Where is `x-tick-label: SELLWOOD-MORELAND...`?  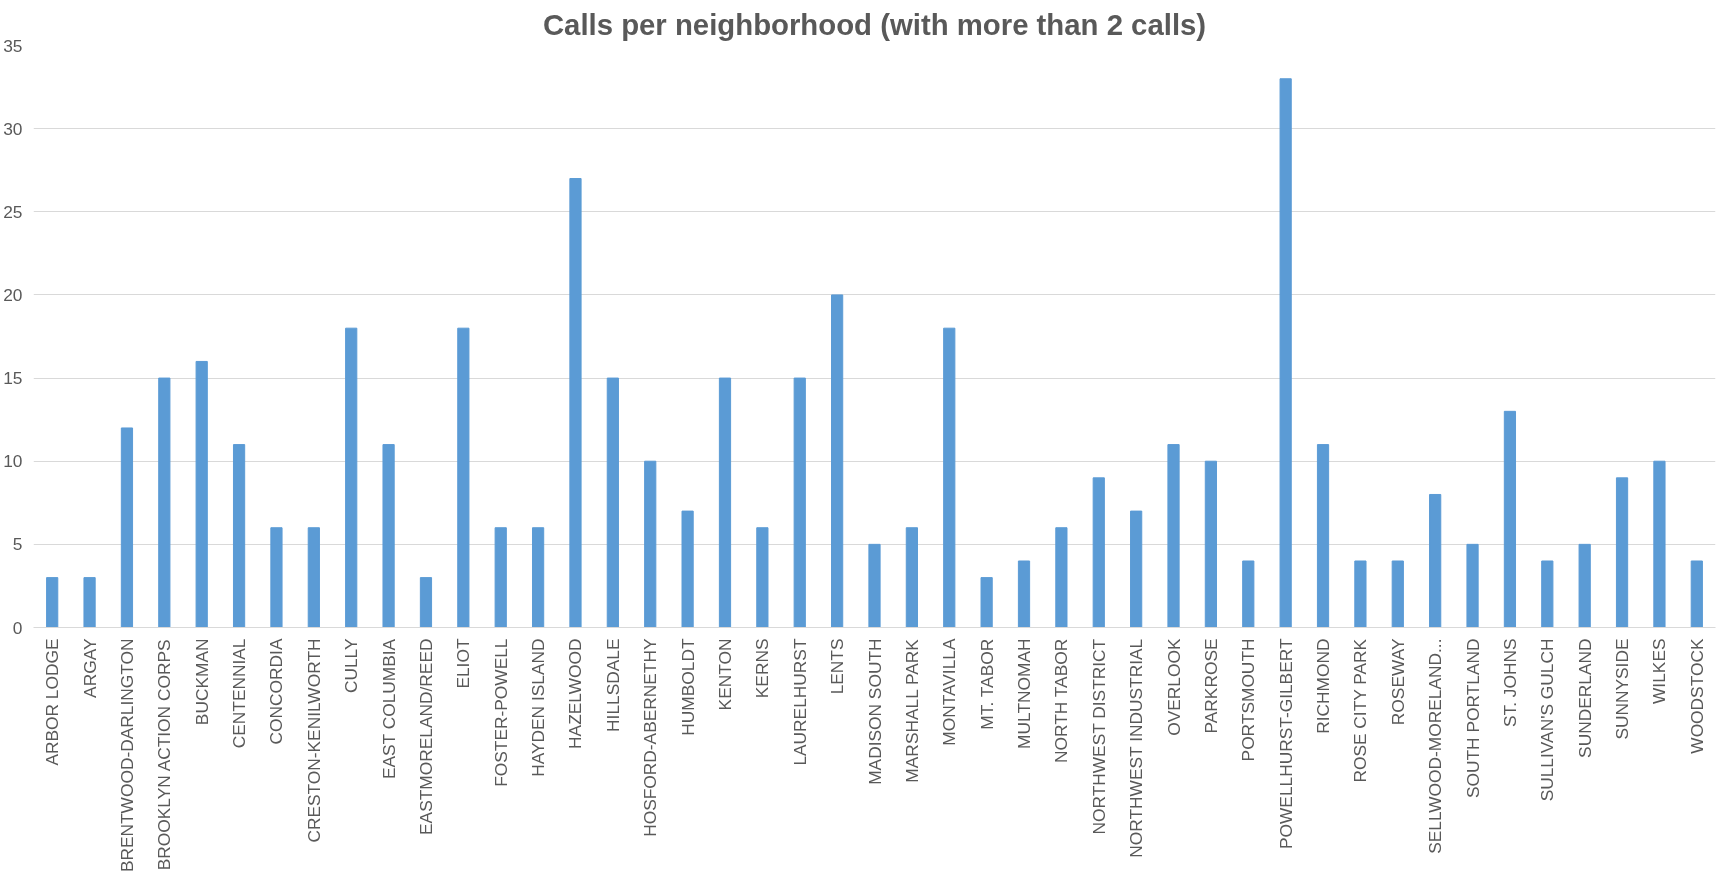 x-tick-label: SELLWOOD-MORELAND... is located at coordinates (1435, 746).